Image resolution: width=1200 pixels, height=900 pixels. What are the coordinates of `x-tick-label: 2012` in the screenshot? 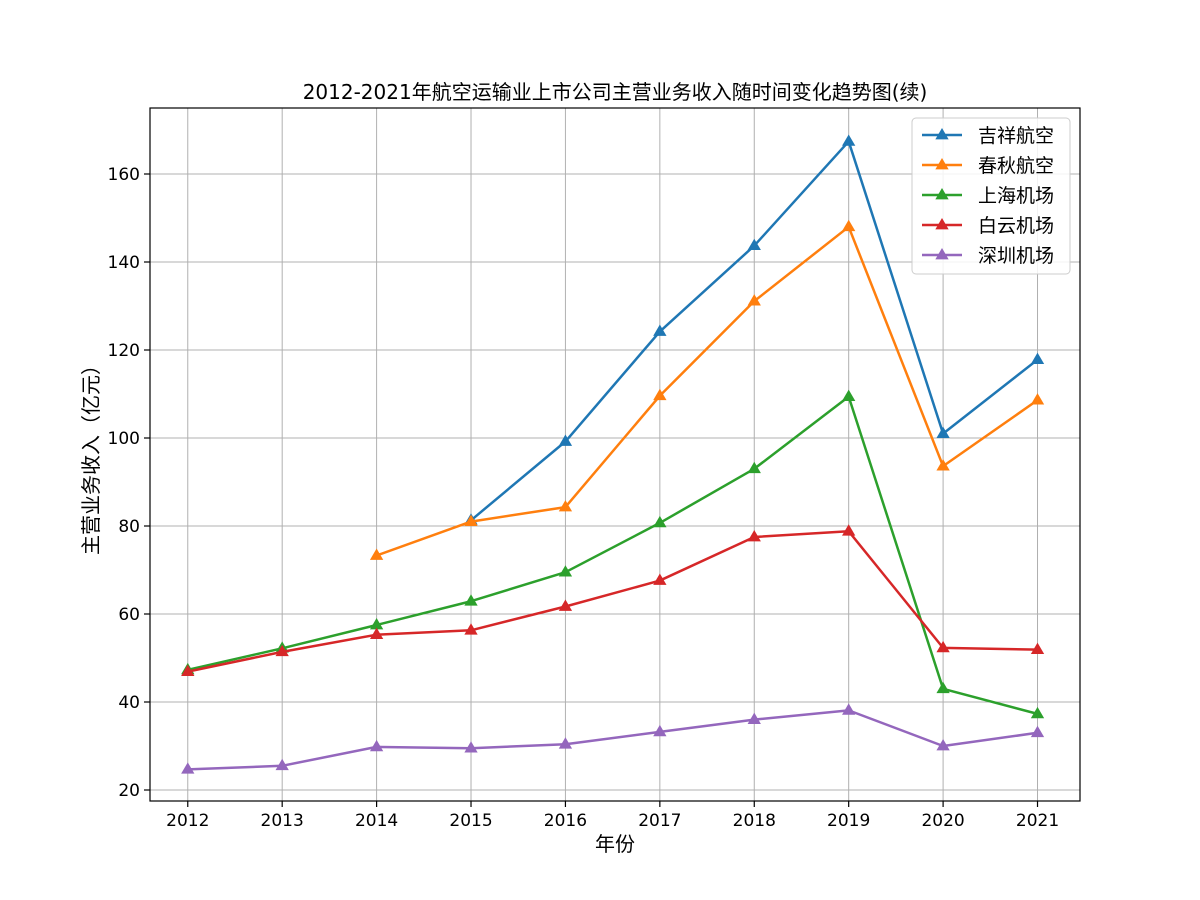 It's located at (187, 821).